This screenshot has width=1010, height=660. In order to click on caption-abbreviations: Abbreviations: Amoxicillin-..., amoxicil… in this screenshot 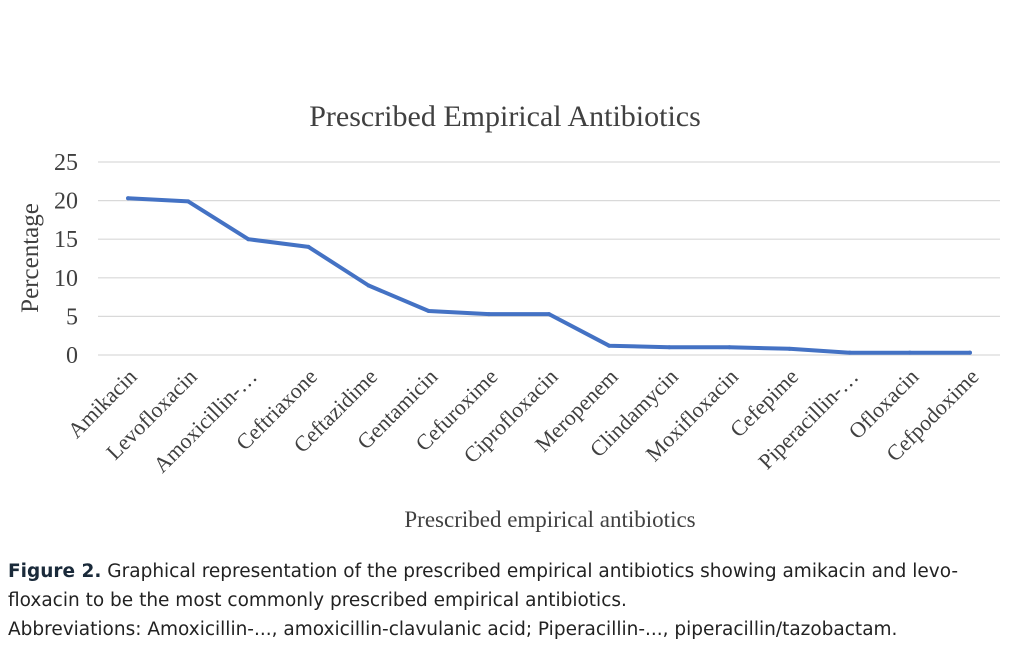, I will do `click(453, 629)`.